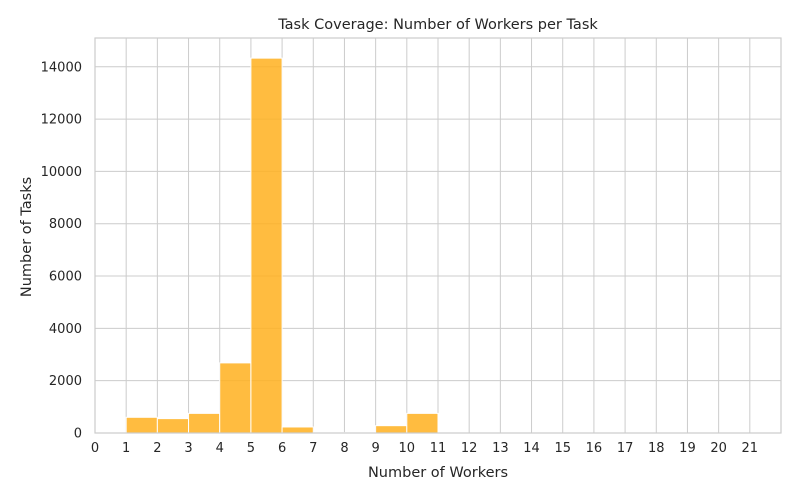 This screenshot has width=800, height=500. I want to click on y-tick-label: 8000, so click(65, 224).